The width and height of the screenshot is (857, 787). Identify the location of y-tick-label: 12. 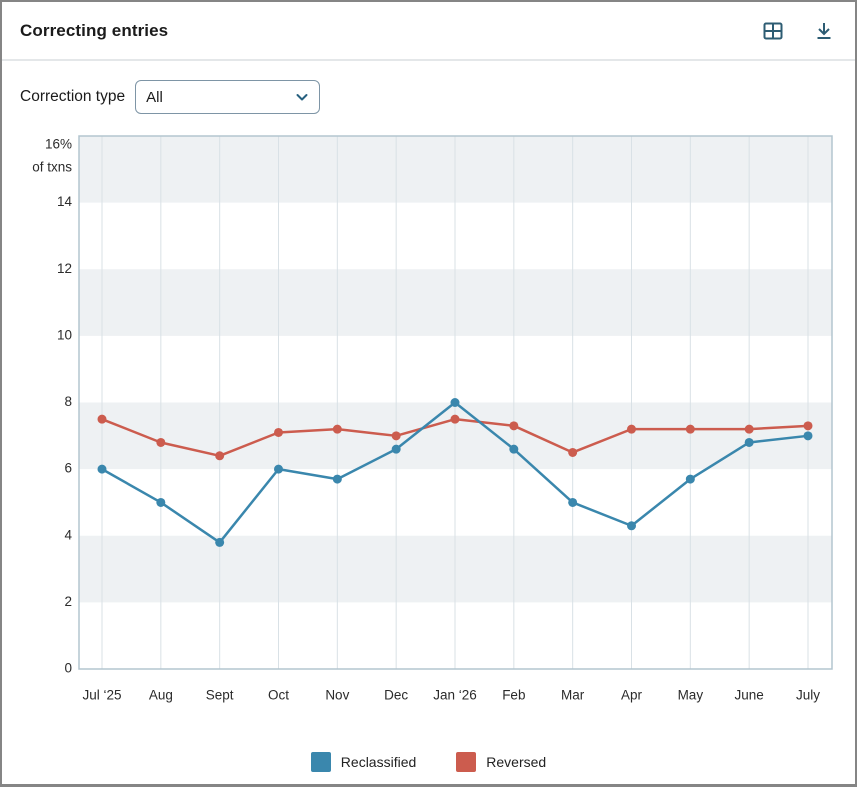
(64, 268).